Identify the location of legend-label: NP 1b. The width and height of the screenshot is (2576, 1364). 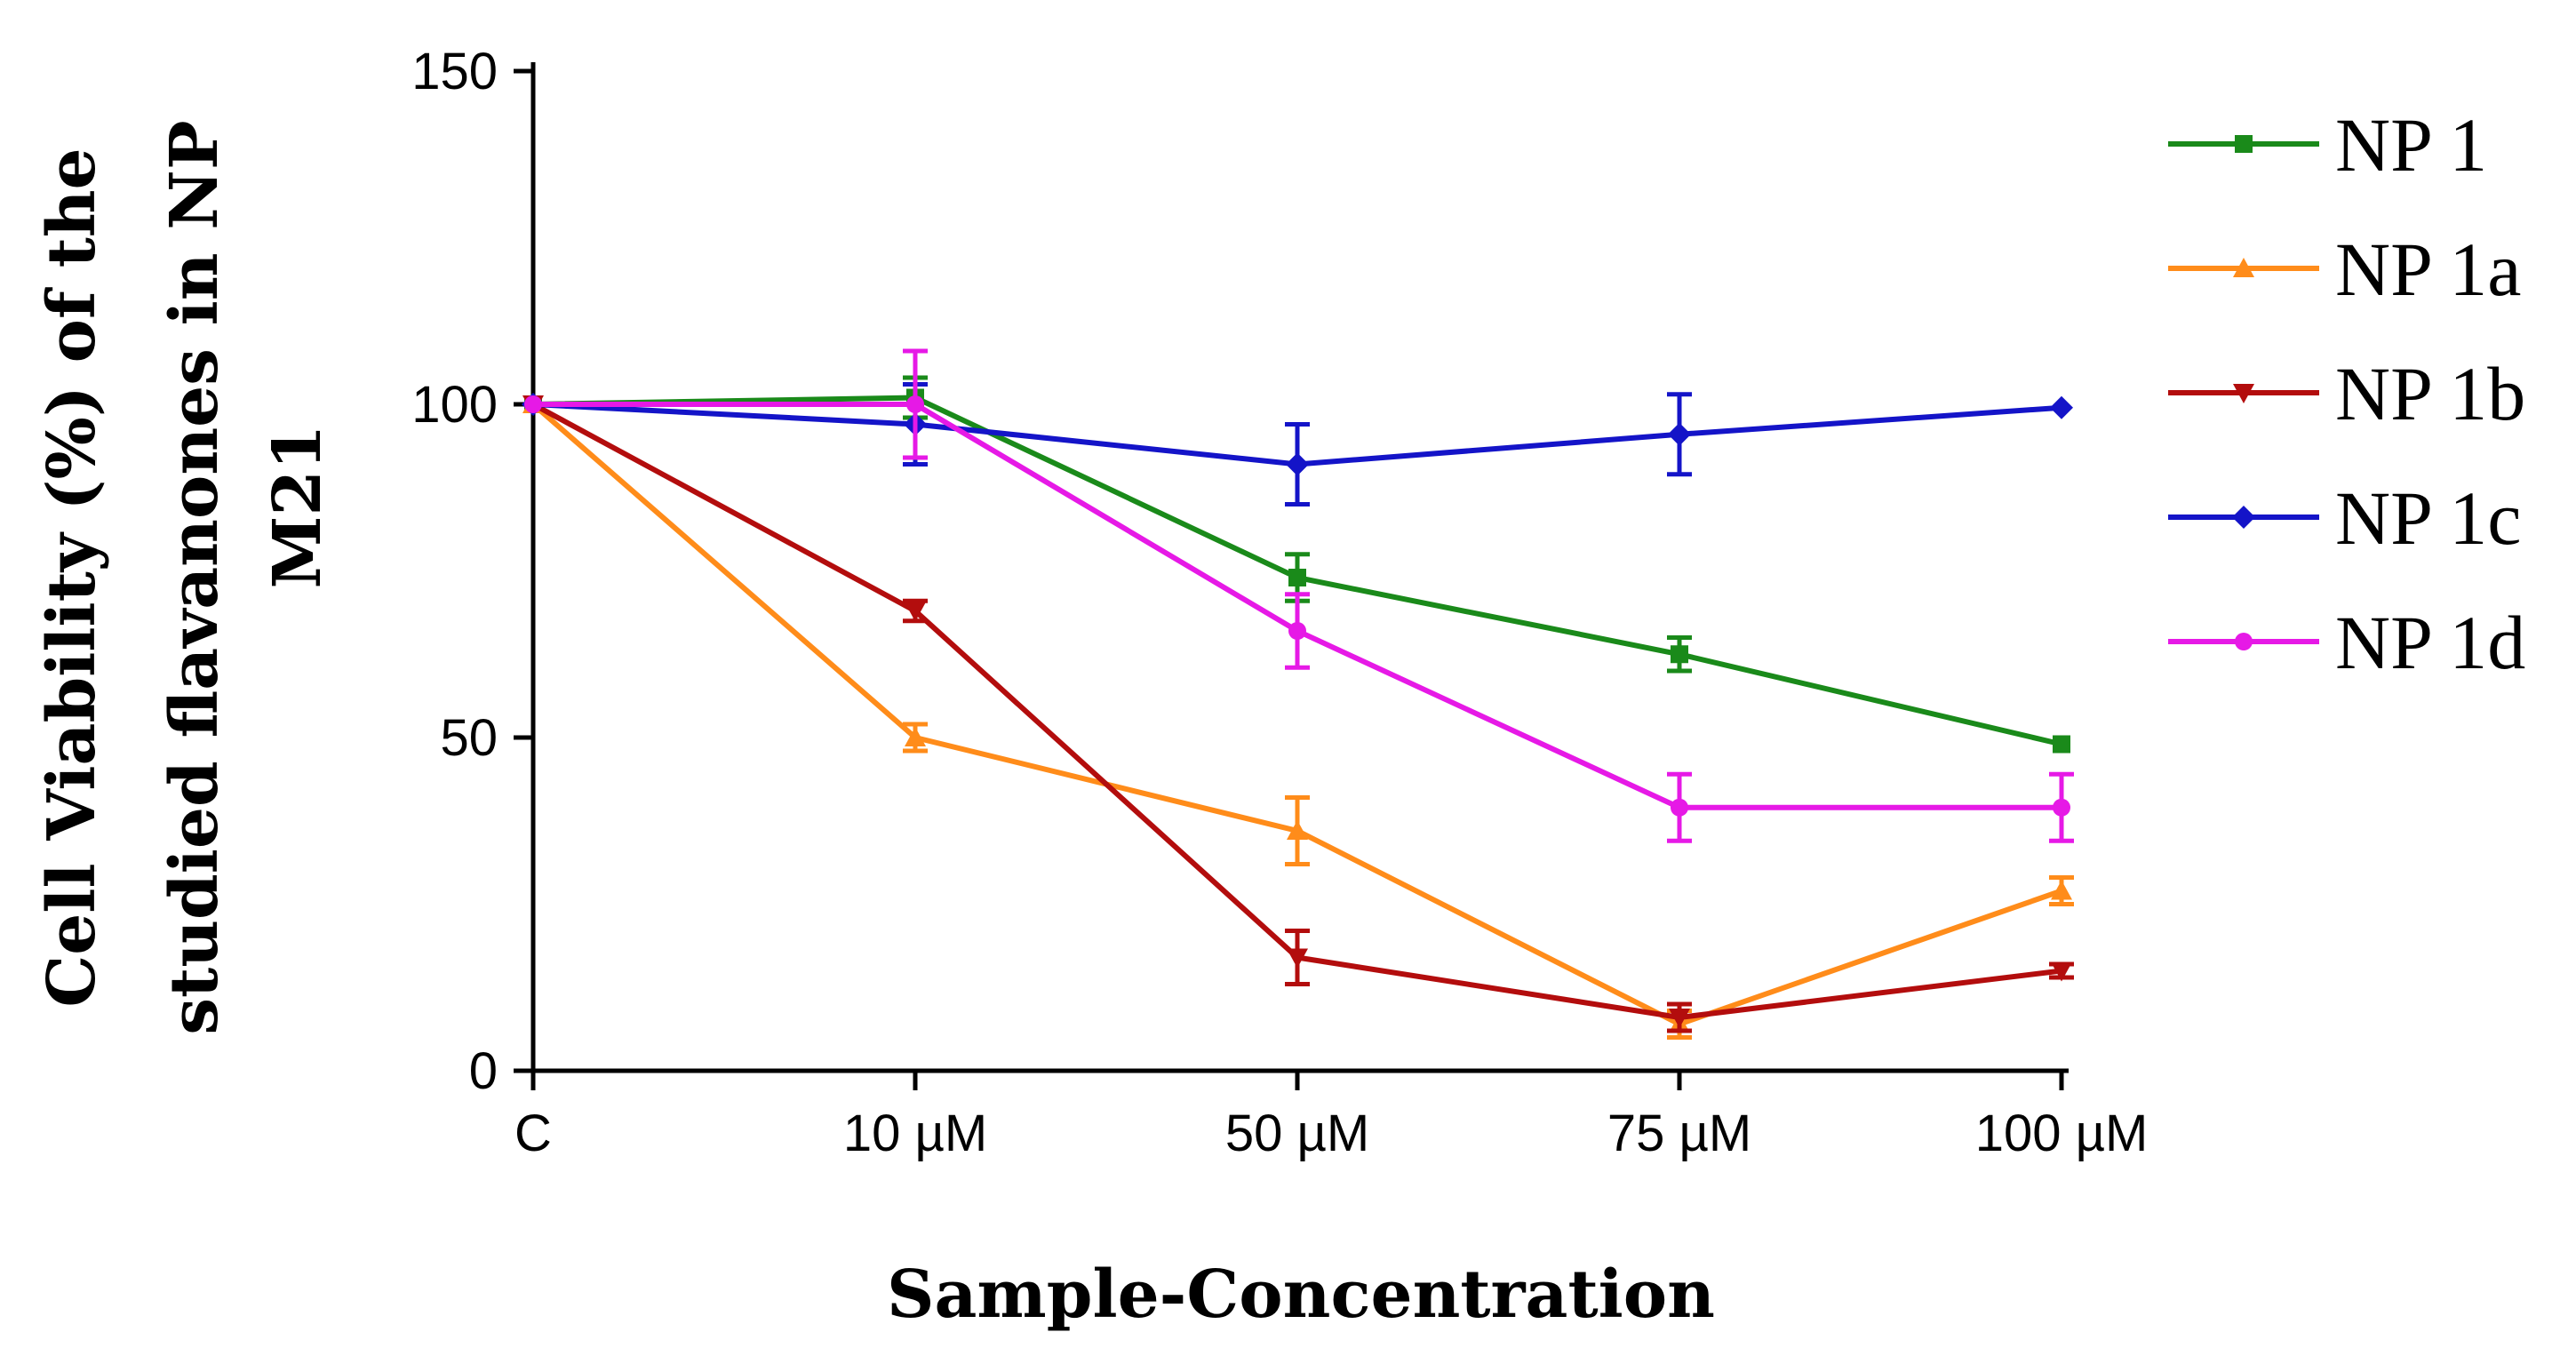
(2430, 394).